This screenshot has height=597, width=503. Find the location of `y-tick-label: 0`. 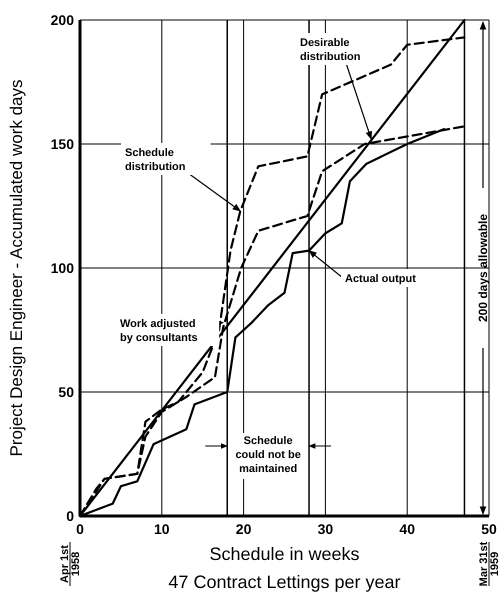

y-tick-label: 0 is located at coordinates (70, 516).